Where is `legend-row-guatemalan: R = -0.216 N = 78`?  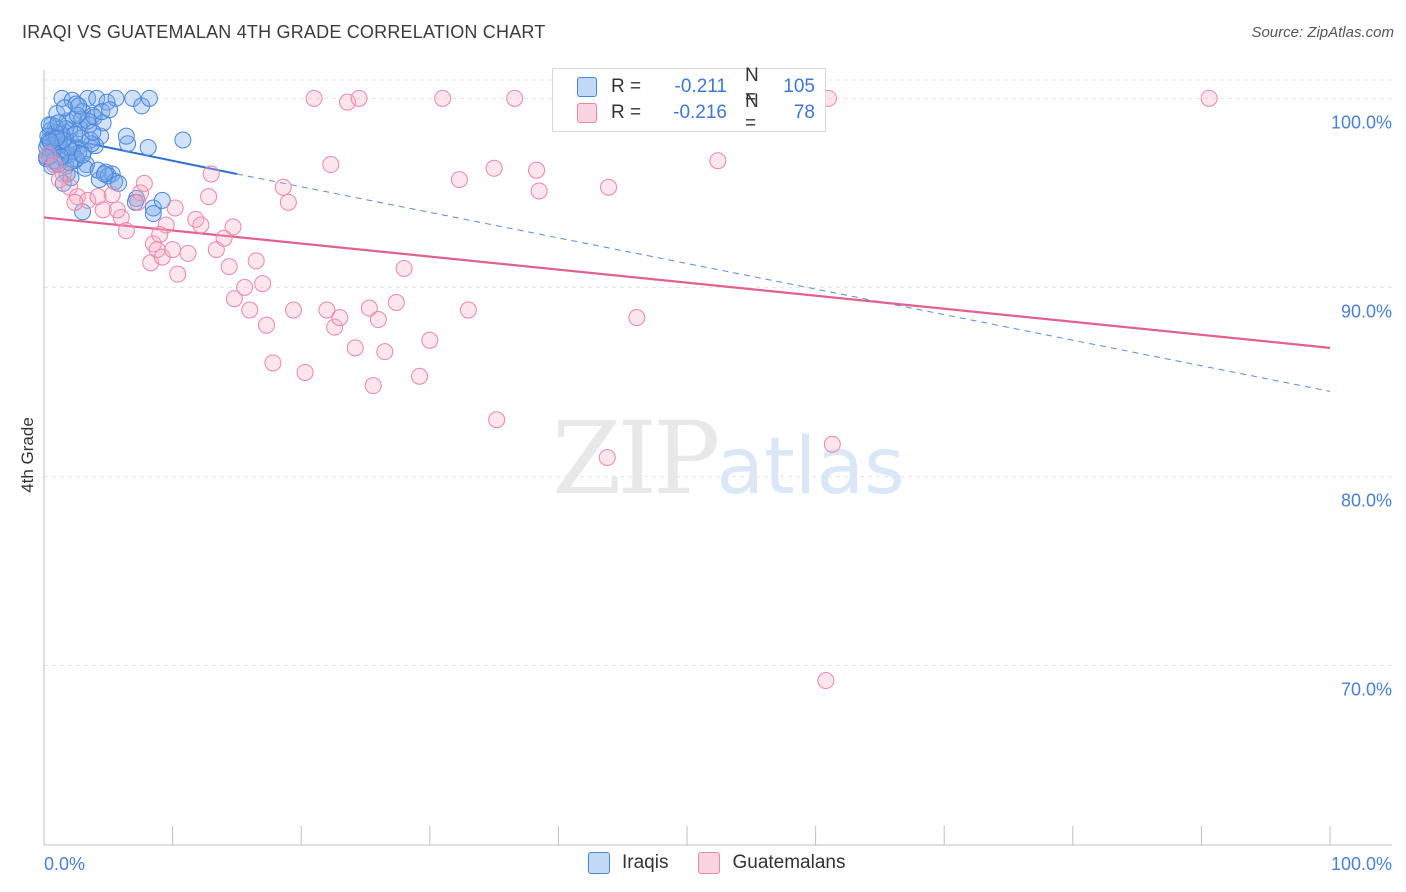
legend-row-guatemalan: R = -0.216 N = 78 is located at coordinates (696, 112).